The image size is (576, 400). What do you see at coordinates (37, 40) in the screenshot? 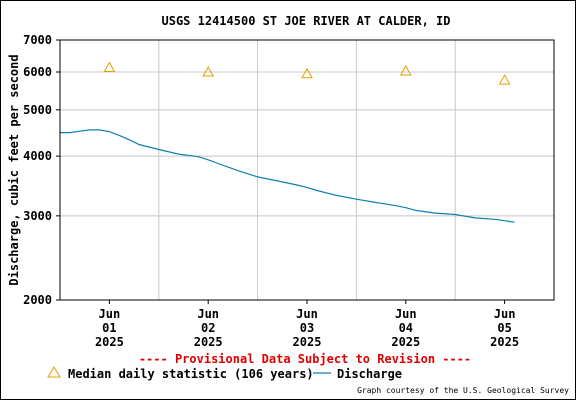
I see `y-tick-label: 7000` at bounding box center [37, 40].